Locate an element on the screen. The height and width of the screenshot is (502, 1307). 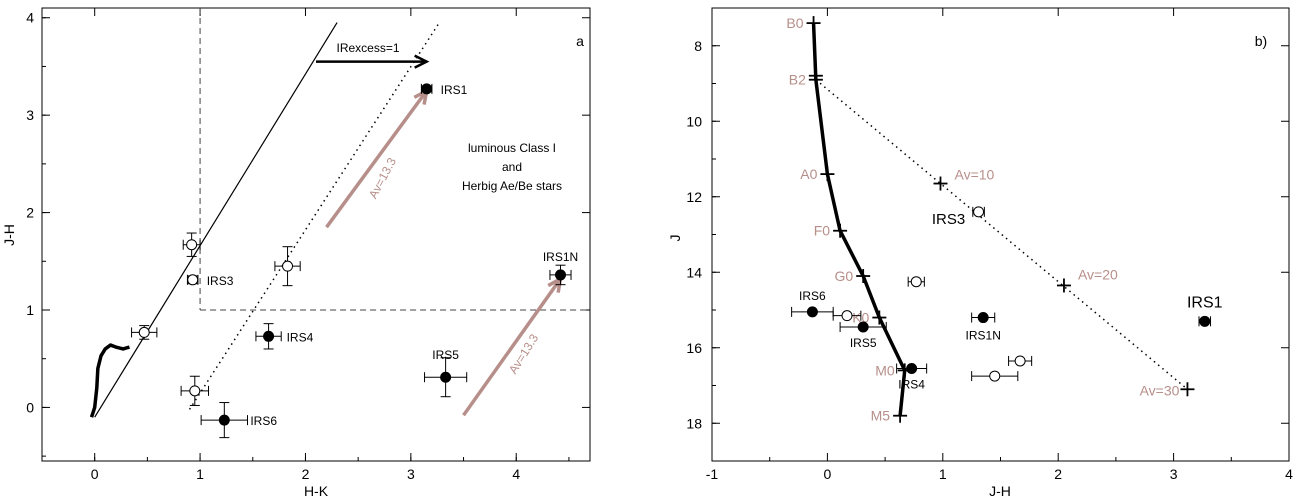
spectral-type-label: B2 is located at coordinates (797, 80).